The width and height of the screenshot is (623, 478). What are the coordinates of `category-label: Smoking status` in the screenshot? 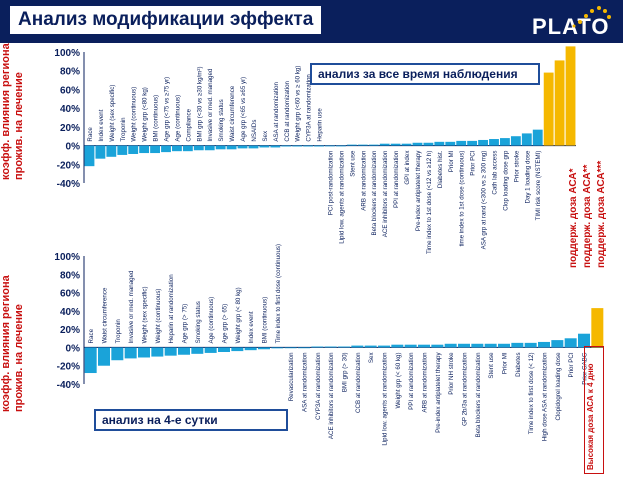 It's located at (198, 322).